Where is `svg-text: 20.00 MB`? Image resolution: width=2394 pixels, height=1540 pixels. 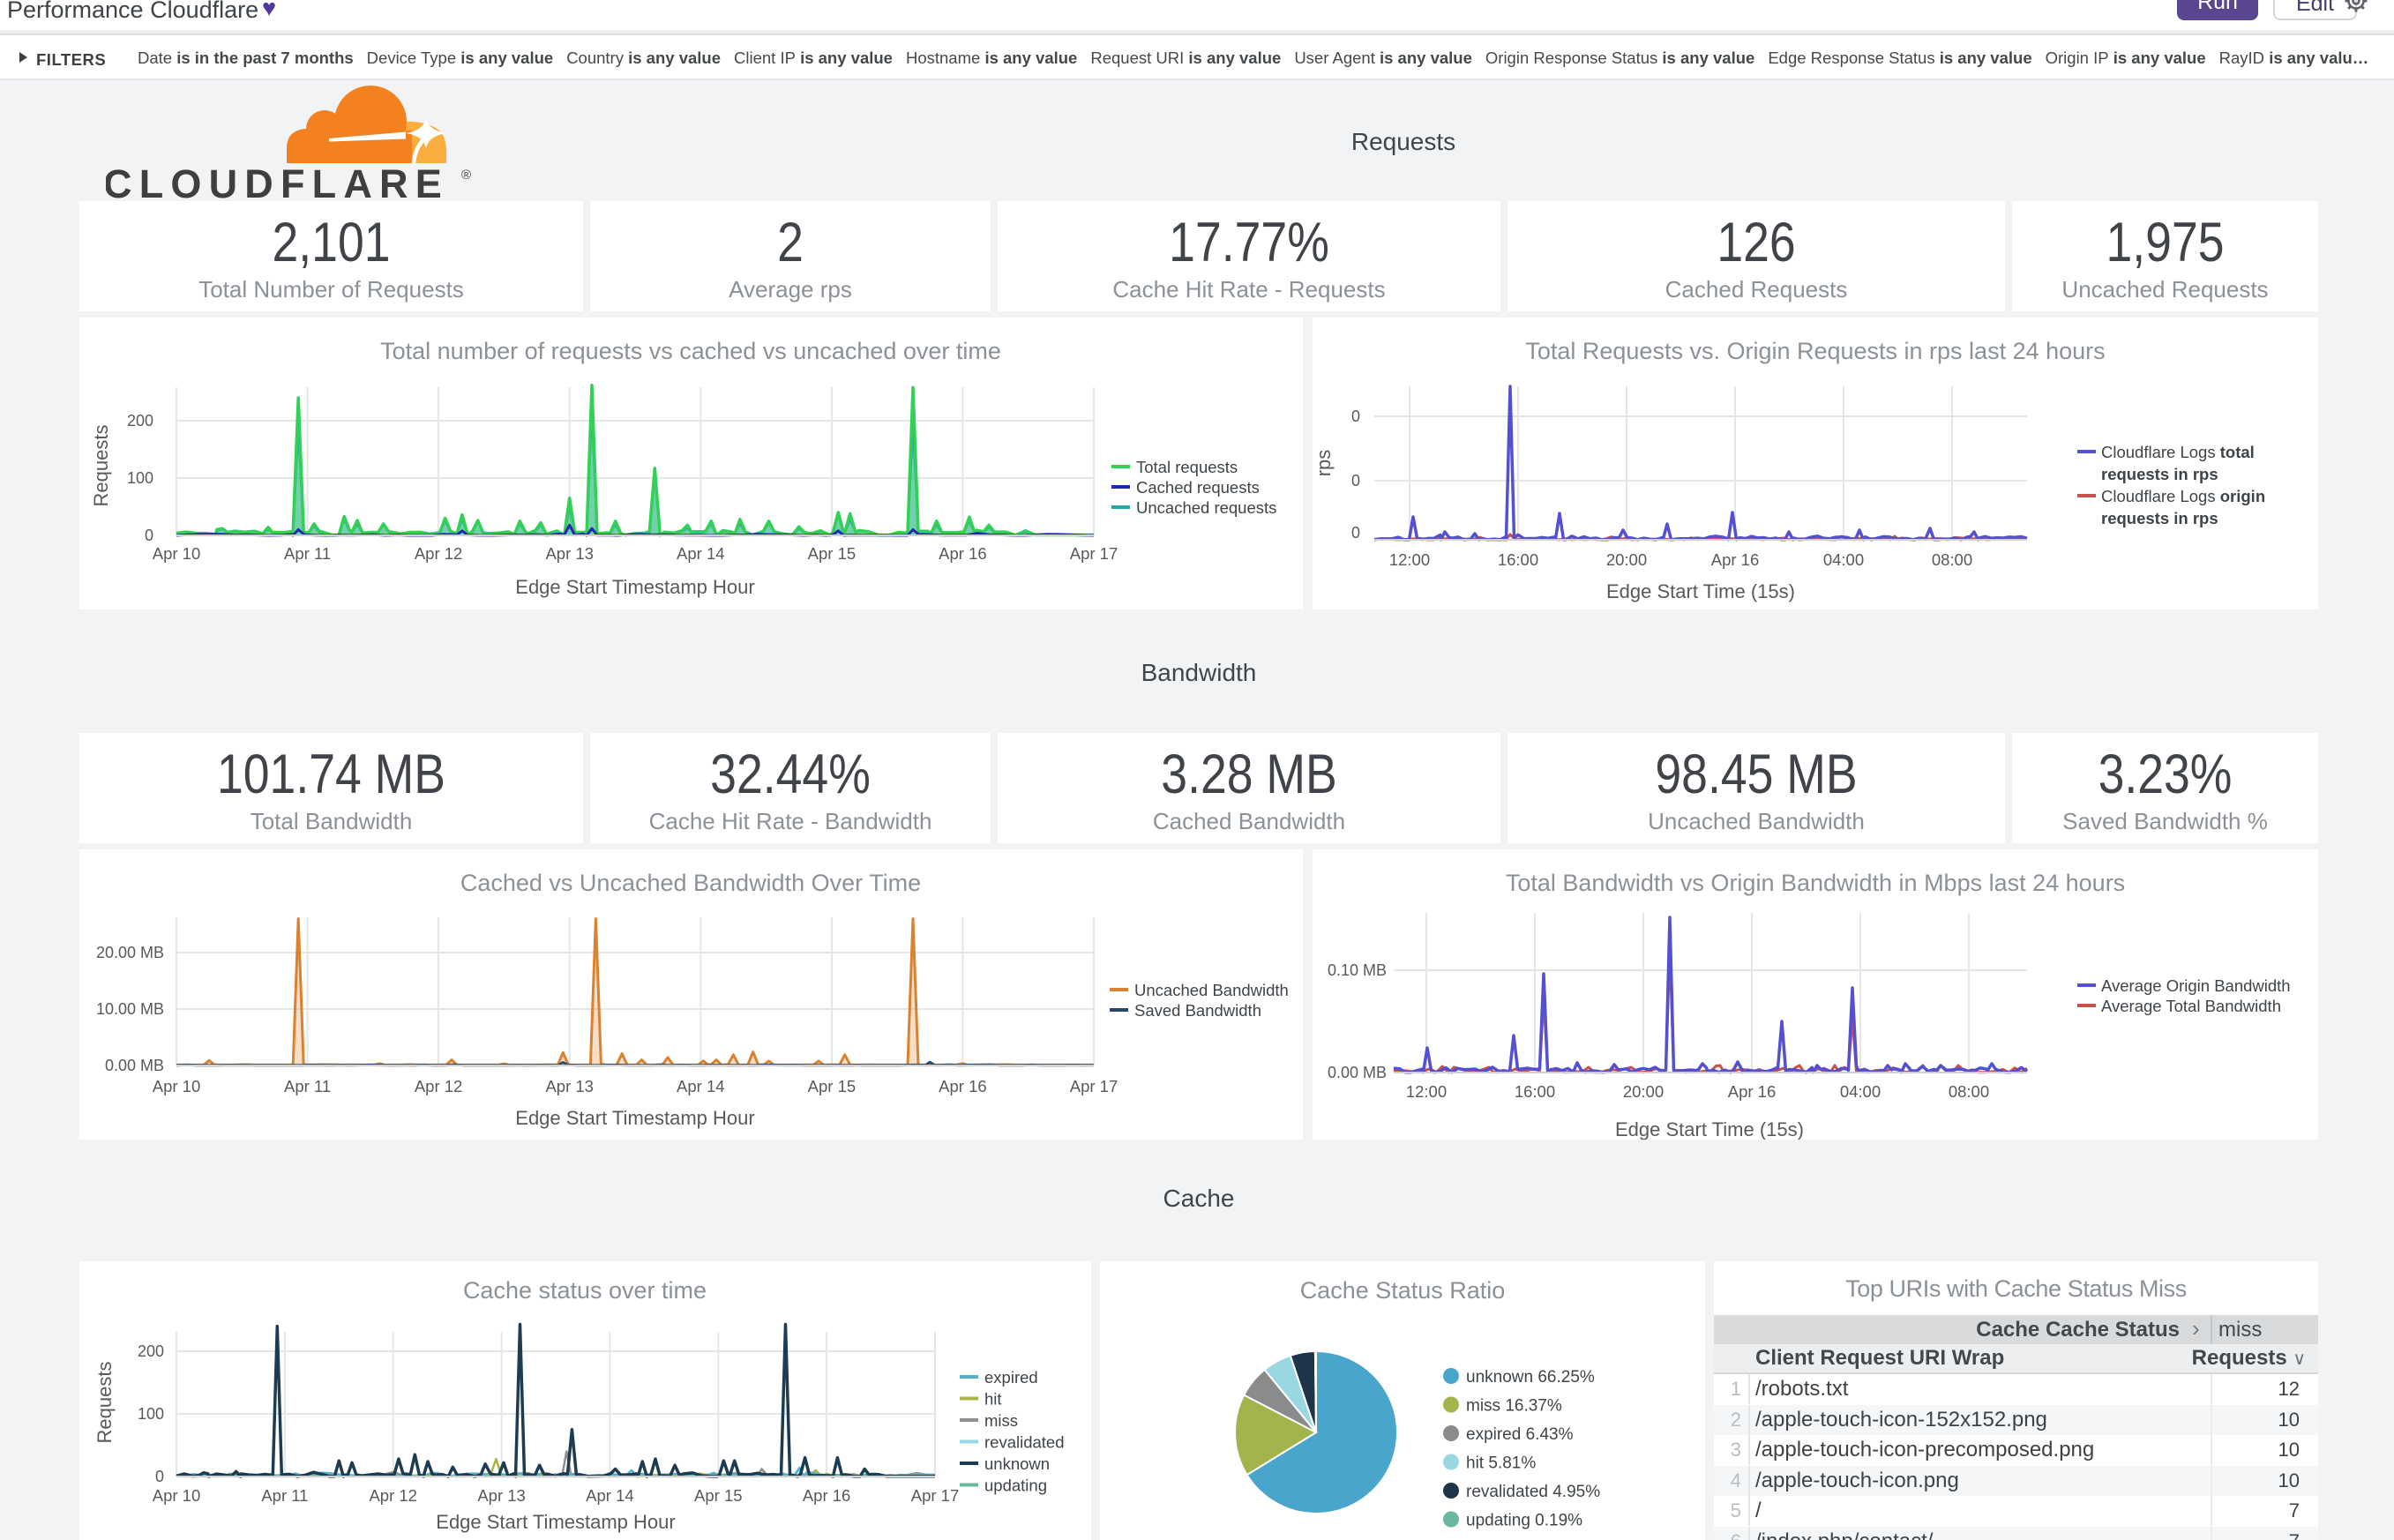 svg-text: 20.00 MB is located at coordinates (130, 952).